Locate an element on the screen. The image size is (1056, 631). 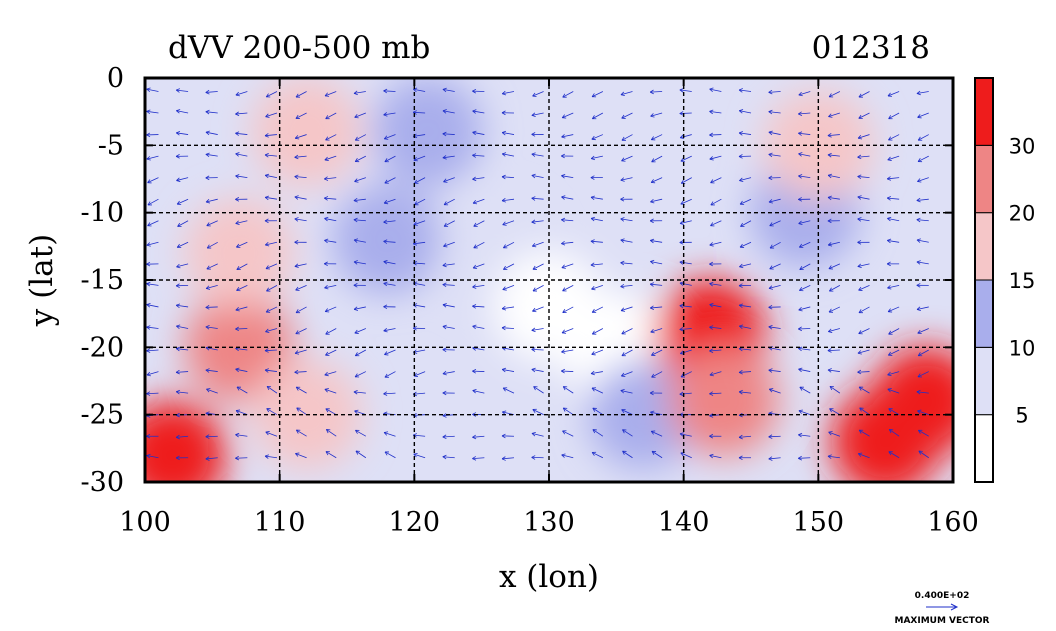
y-tick-label: 0 is located at coordinates (115, 78).